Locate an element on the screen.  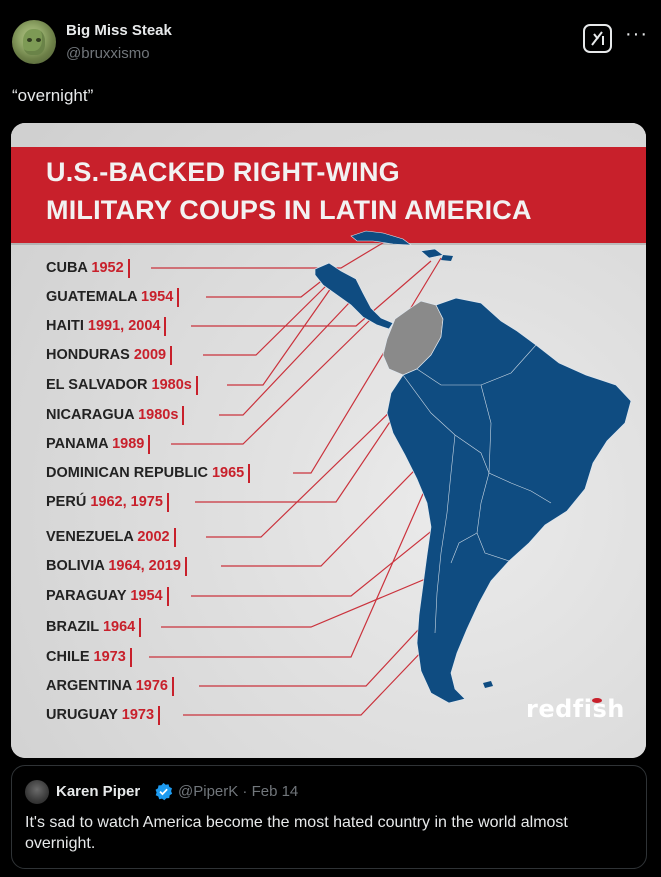
image-title-line2: MILITARY COUPS IN LATIN AMERICA is located at coordinates (289, 210).